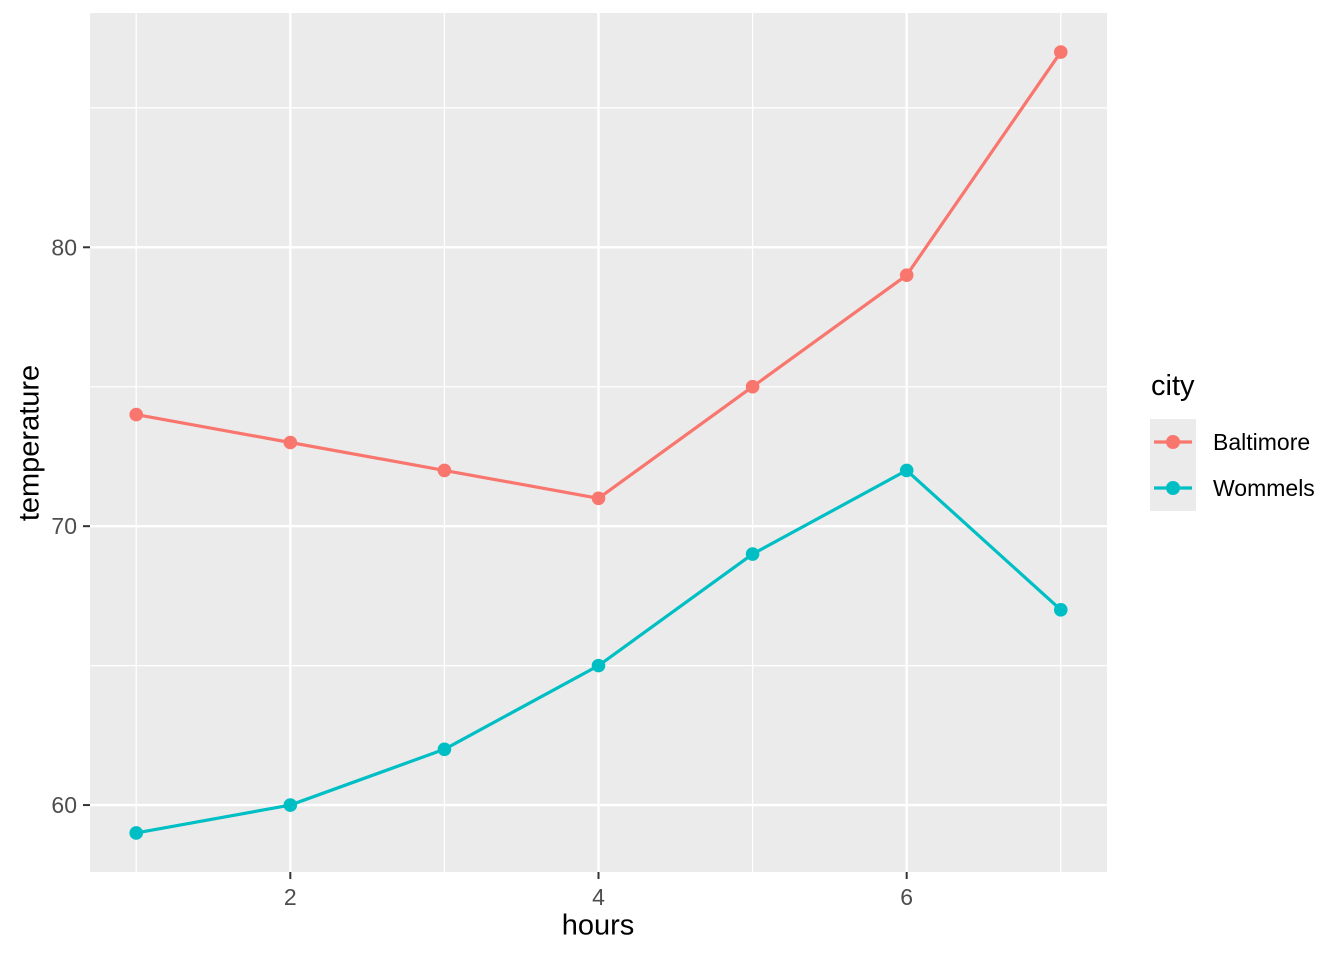  Describe the element at coordinates (64, 526) in the screenshot. I see `y-tick-label: 70` at that location.